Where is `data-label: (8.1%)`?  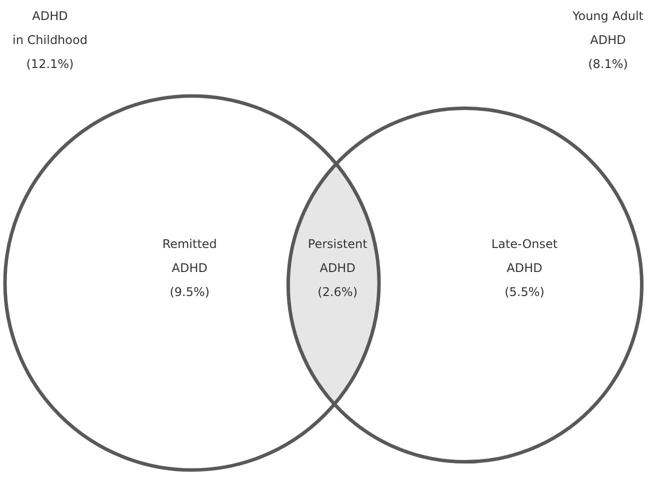
data-label: (8.1%) is located at coordinates (608, 64).